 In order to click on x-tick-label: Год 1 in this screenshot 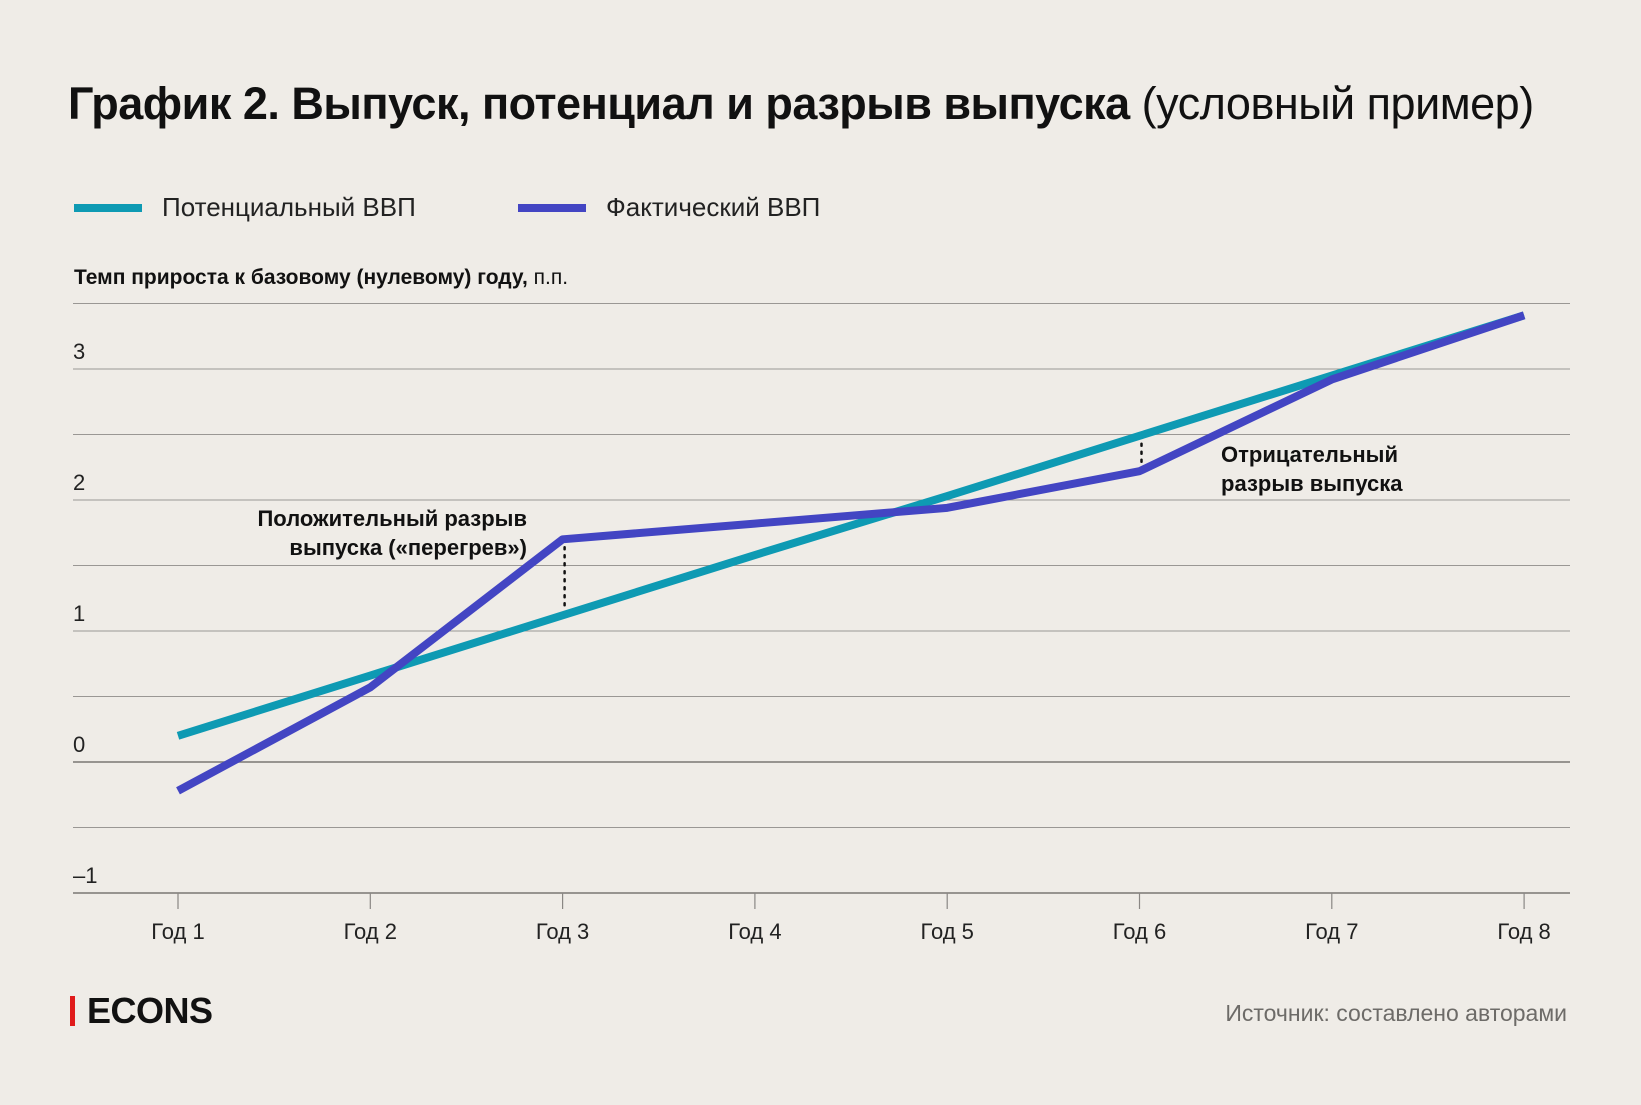, I will do `click(177, 931)`.